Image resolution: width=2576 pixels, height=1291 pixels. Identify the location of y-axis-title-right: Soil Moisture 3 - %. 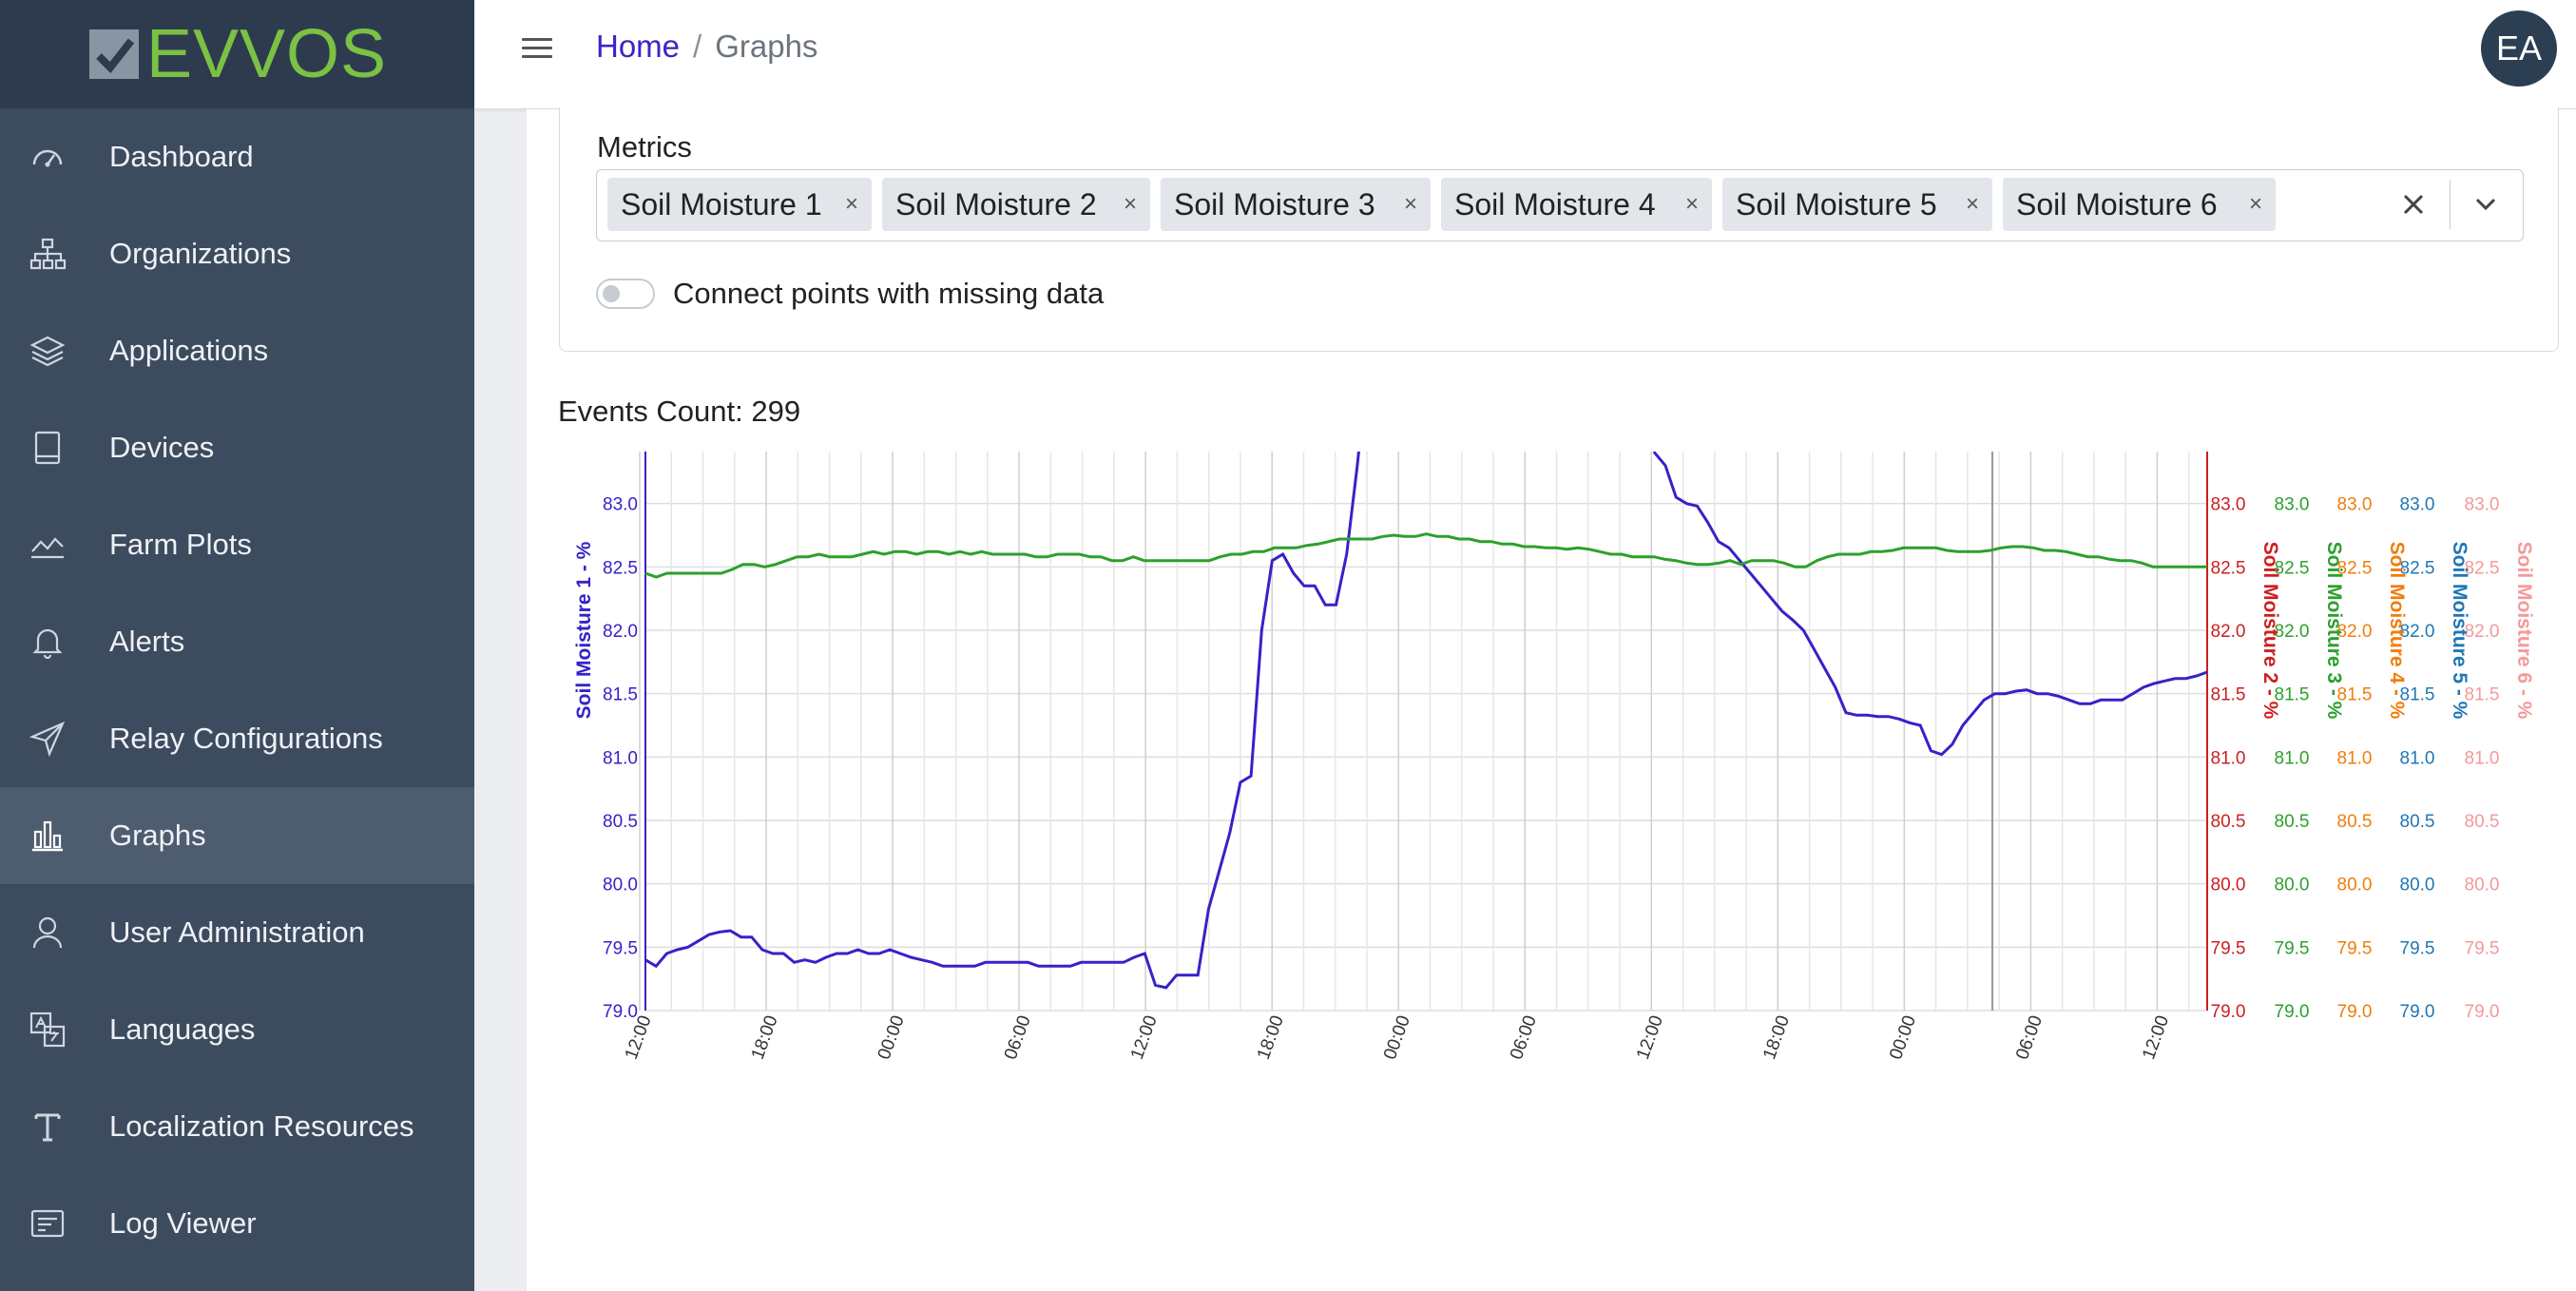
(2334, 631).